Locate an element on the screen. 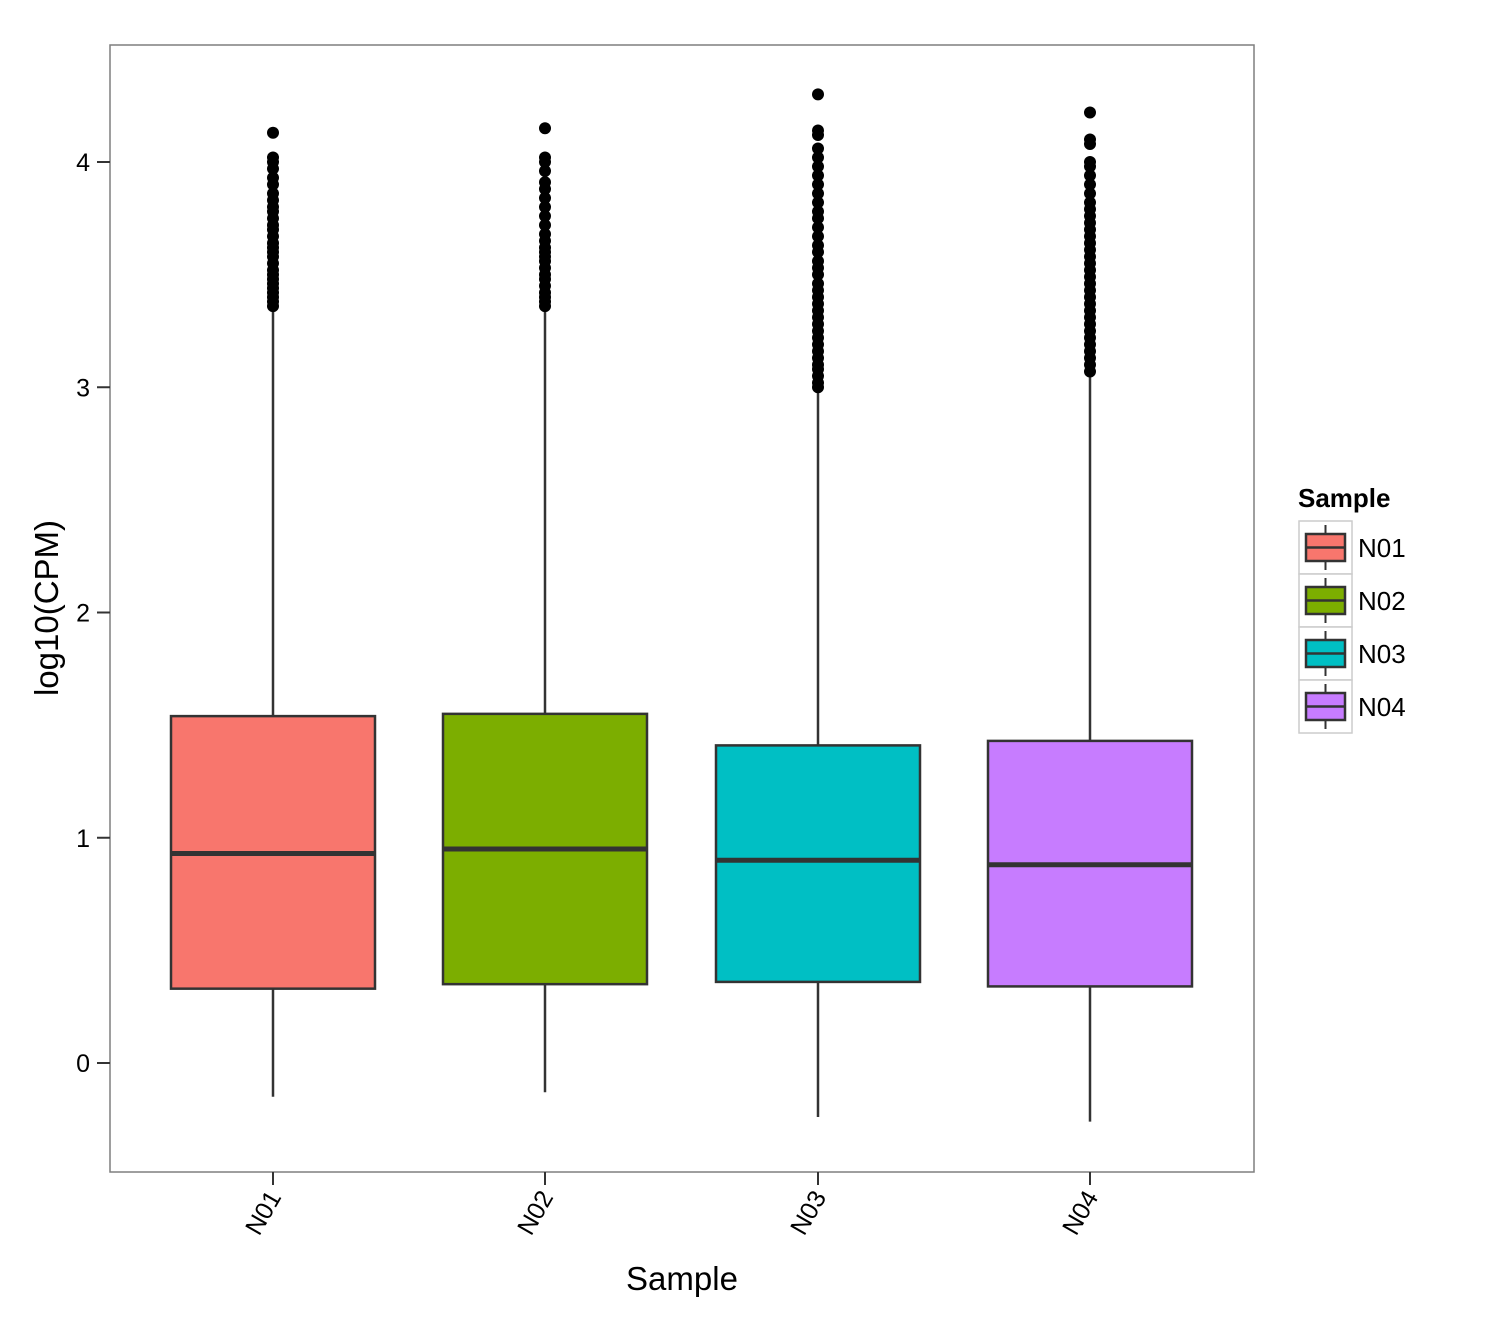  legend-item-n04: N04 is located at coordinates (1352, 706).